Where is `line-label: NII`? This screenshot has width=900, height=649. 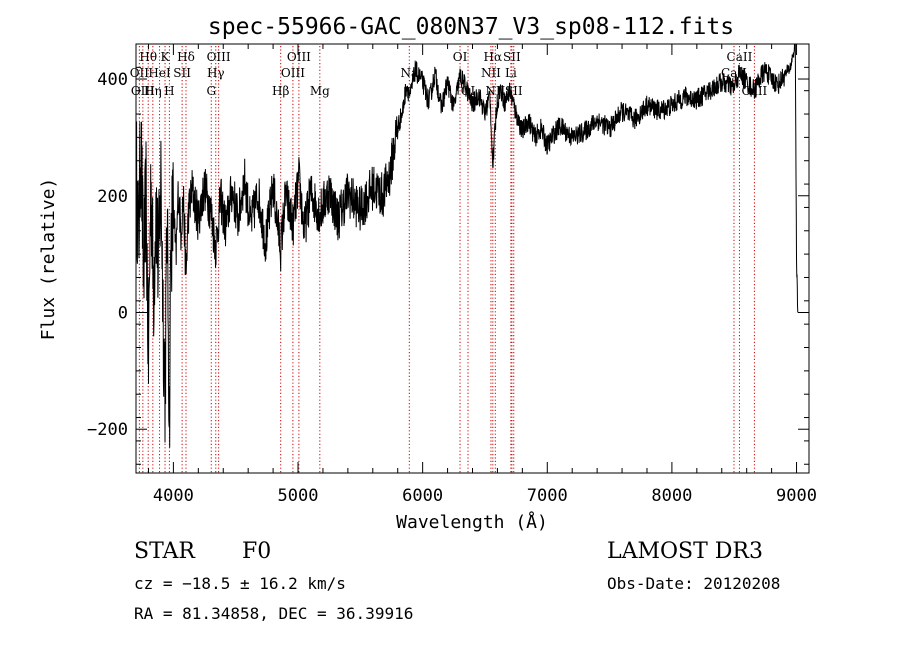 line-label: NII is located at coordinates (491, 73).